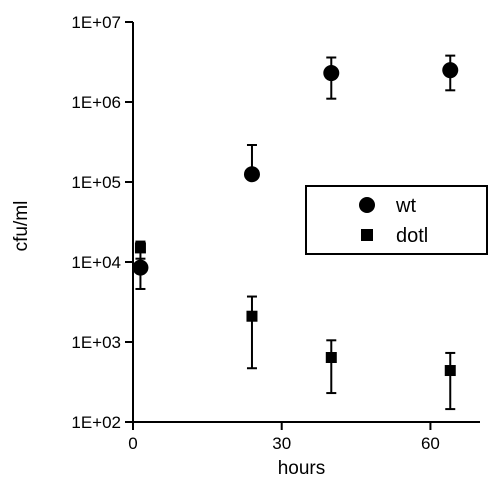 The image size is (488, 486). What do you see at coordinates (405, 206) in the screenshot?
I see `legend-wt-label: wt` at bounding box center [405, 206].